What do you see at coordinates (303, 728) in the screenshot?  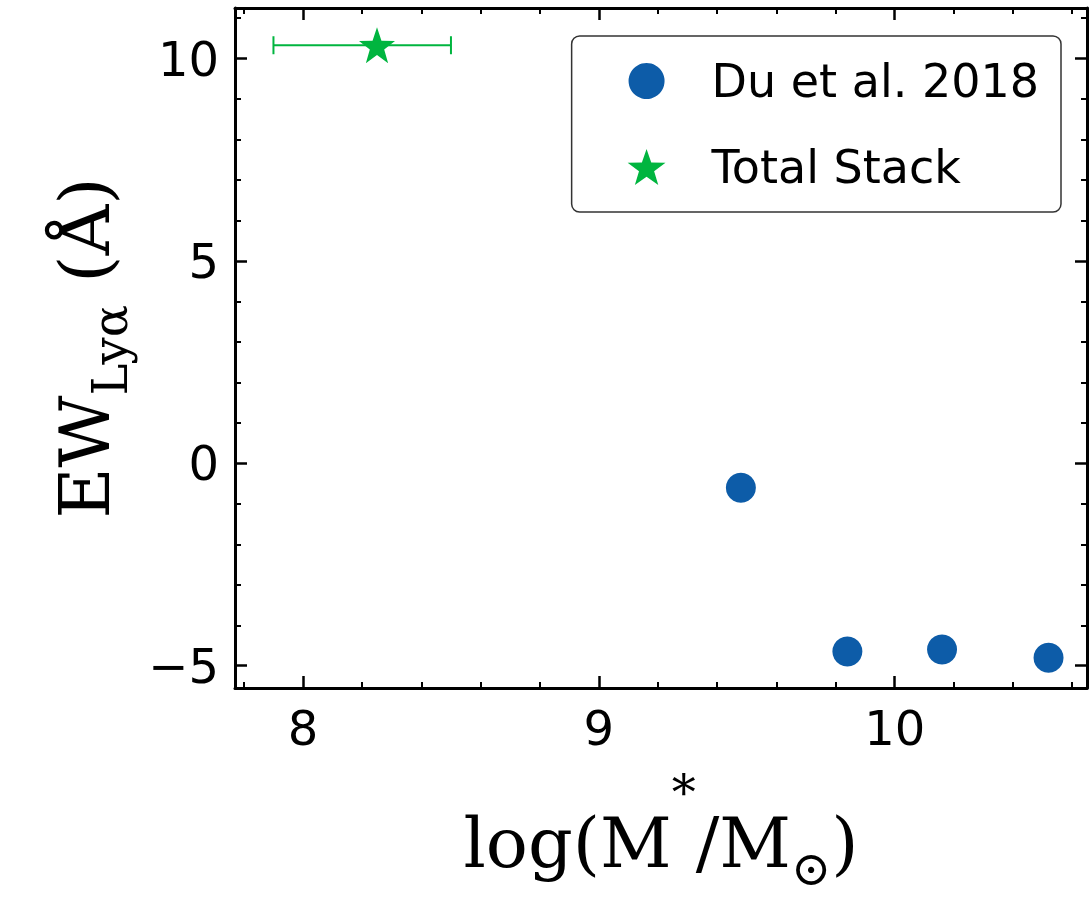 I see `x-tick-label: 8` at bounding box center [303, 728].